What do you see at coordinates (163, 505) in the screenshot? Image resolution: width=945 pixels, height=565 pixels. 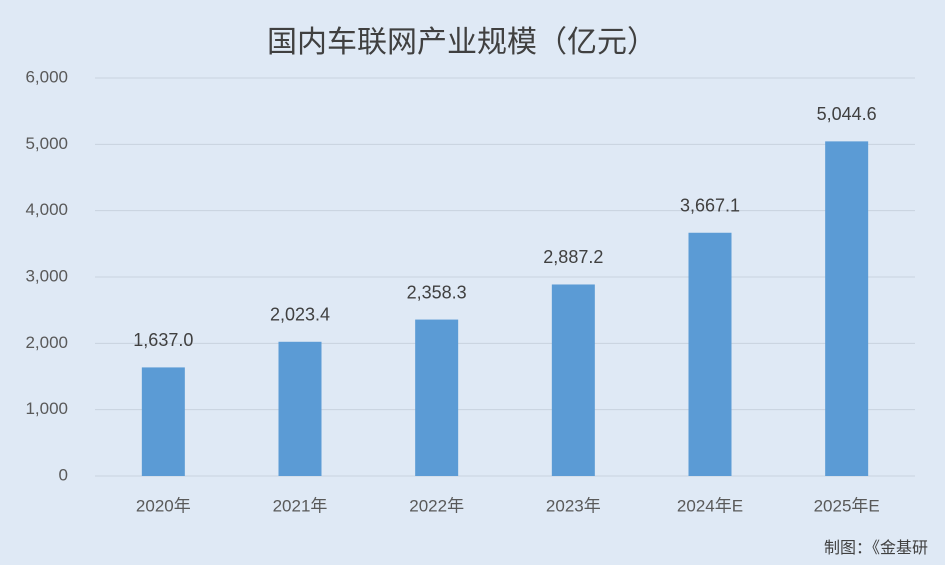 I see `x-tick-label: 2020年` at bounding box center [163, 505].